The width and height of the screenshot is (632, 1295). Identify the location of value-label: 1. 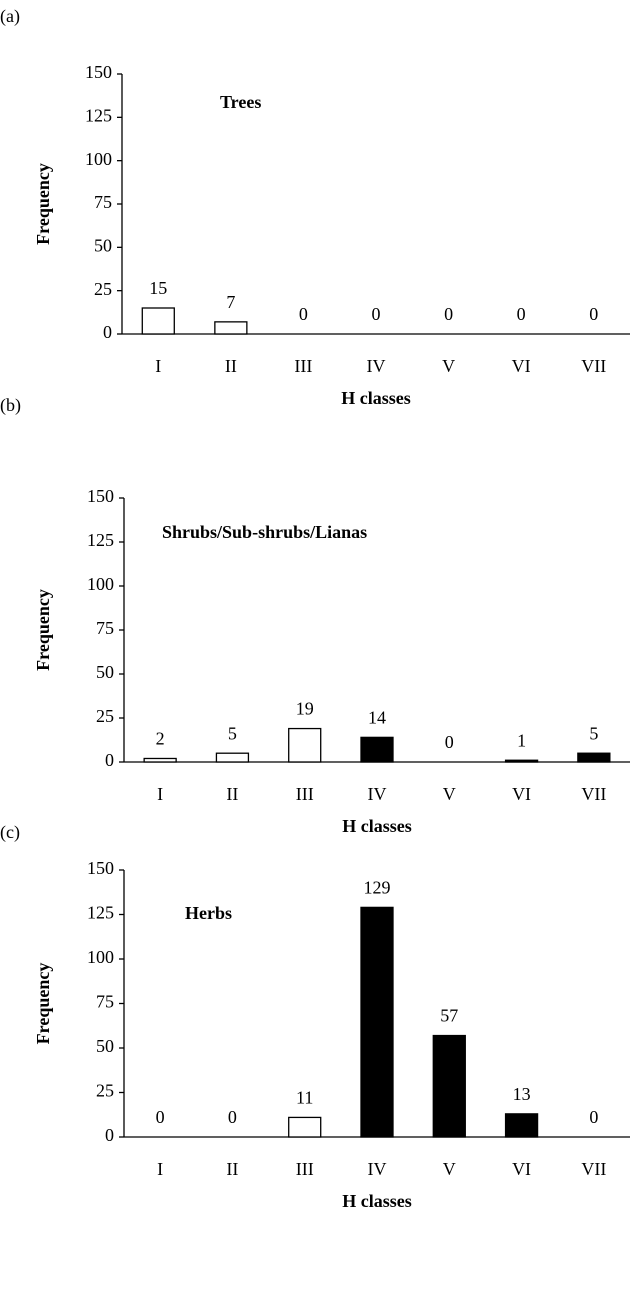
(521, 740).